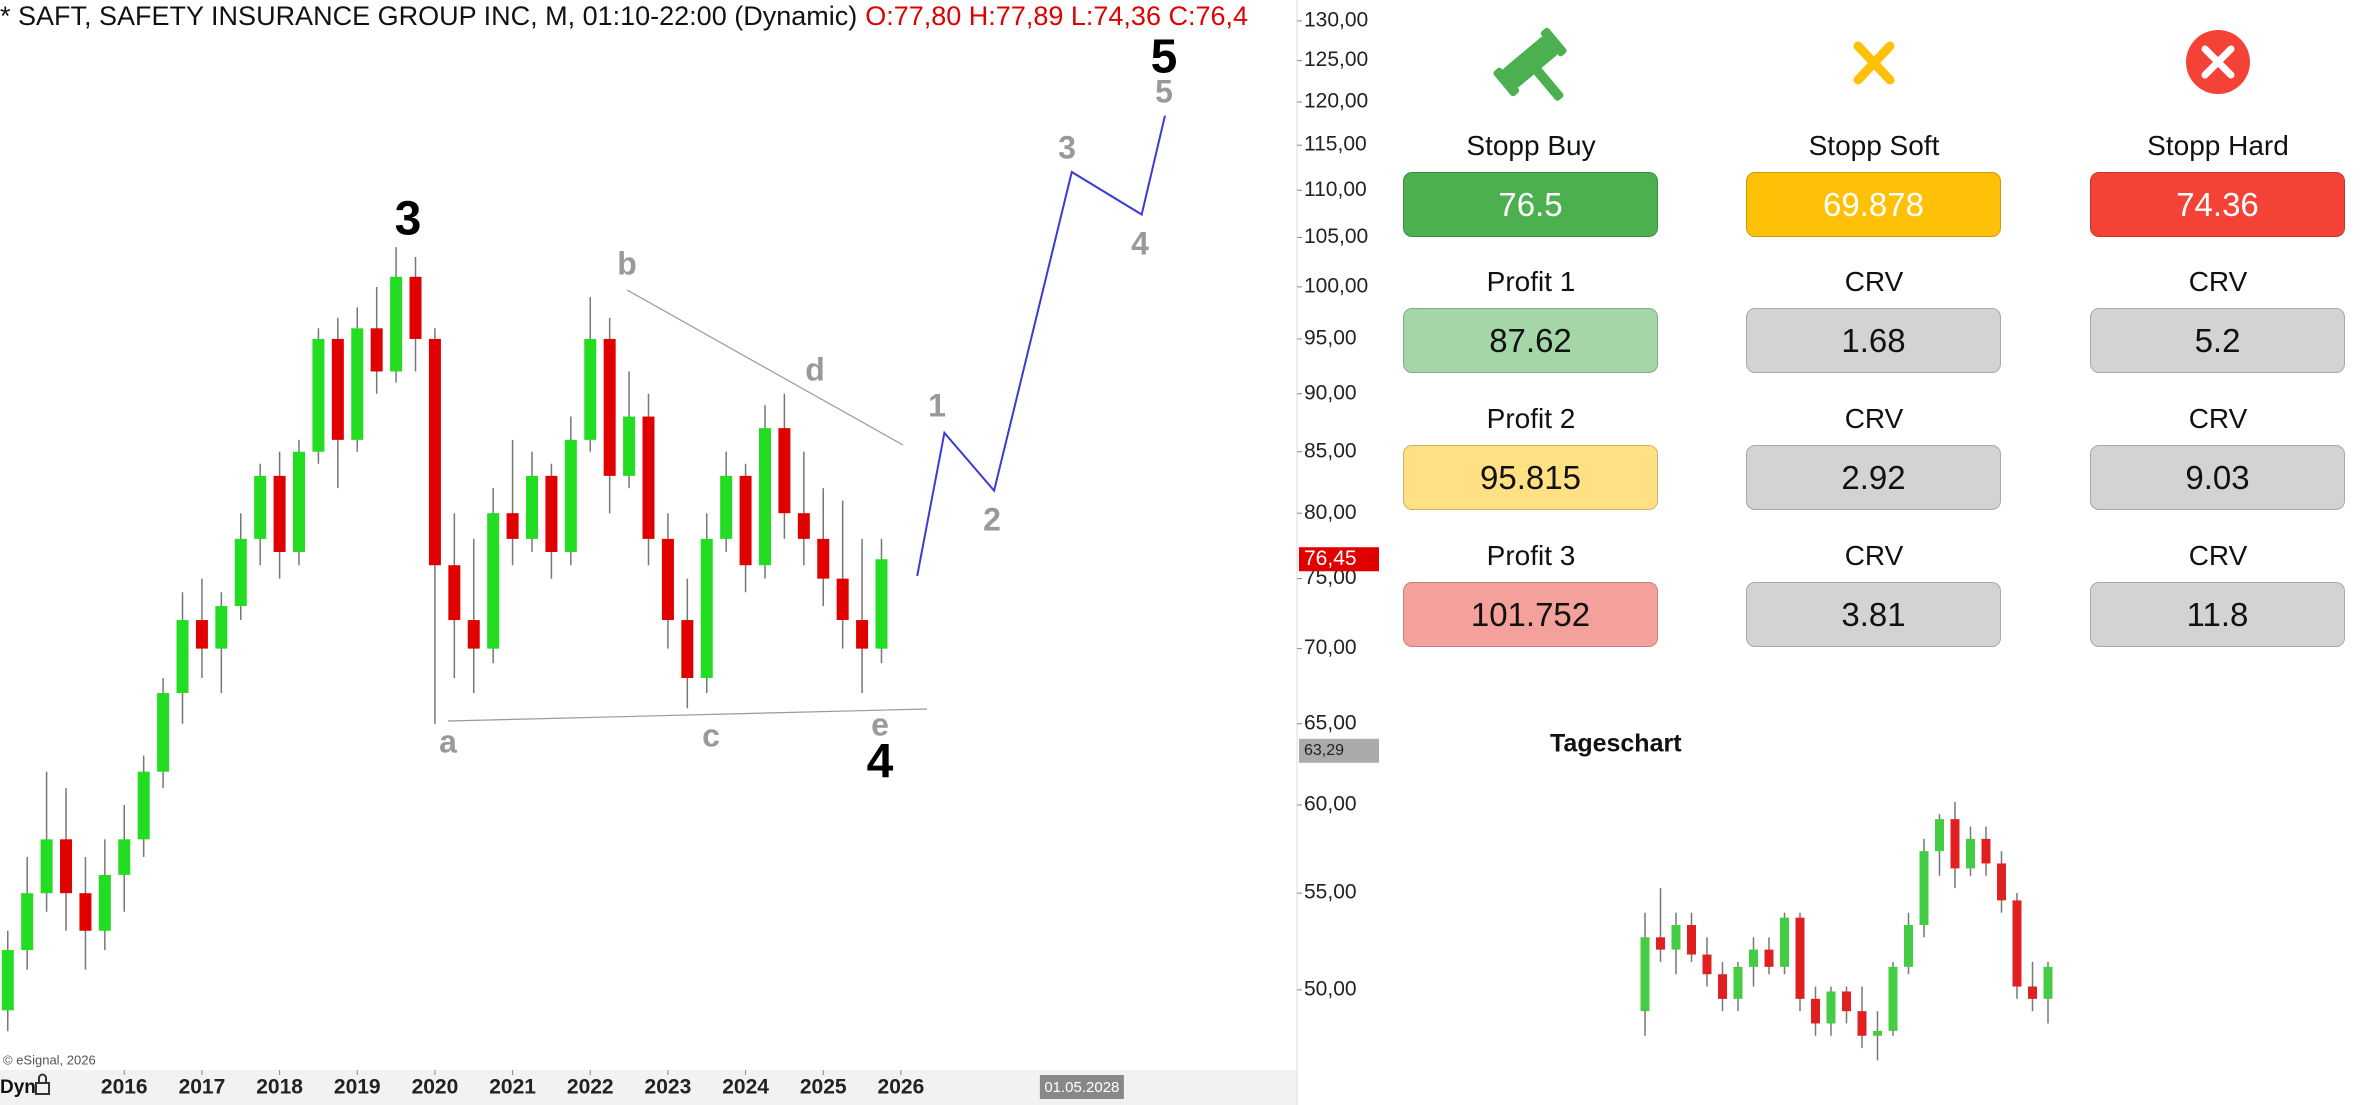 This screenshot has width=2371, height=1105. I want to click on y-tick-label: 50,00, so click(1330, 988).